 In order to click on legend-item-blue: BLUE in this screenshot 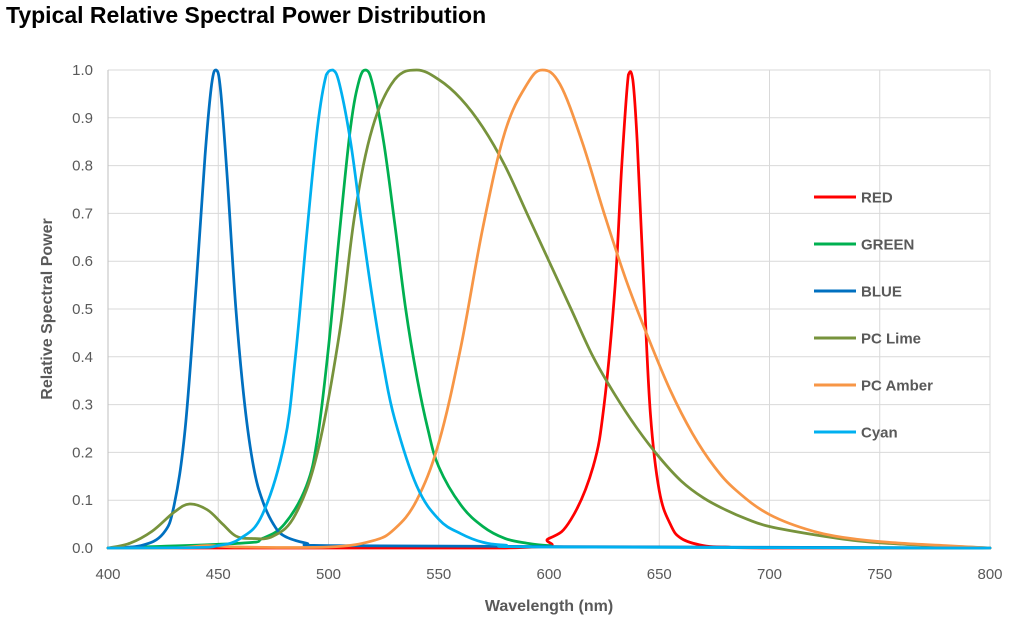, I will do `click(858, 292)`.